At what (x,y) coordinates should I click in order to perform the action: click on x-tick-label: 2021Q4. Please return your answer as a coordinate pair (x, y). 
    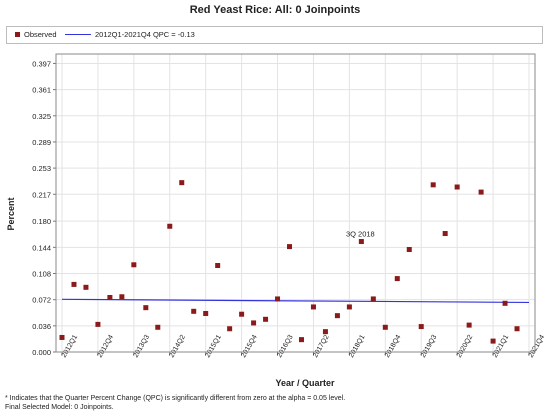
    Looking at the image, I should click on (537, 346).